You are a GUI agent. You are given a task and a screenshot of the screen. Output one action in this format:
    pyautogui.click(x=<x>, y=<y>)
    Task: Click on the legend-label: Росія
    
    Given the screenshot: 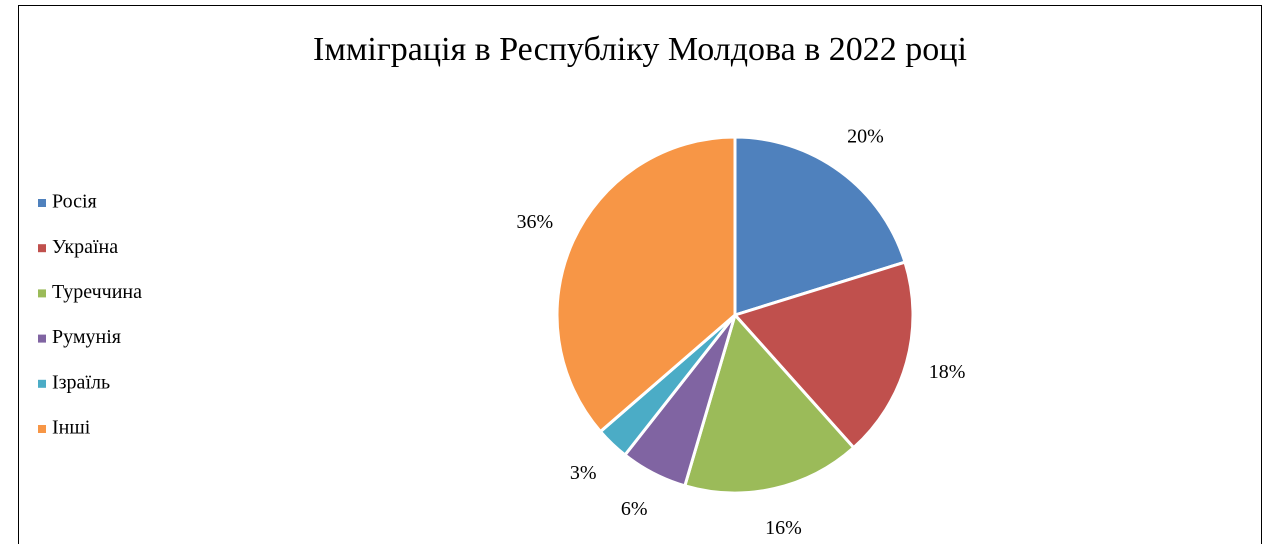 What is the action you would take?
    pyautogui.click(x=74, y=202)
    